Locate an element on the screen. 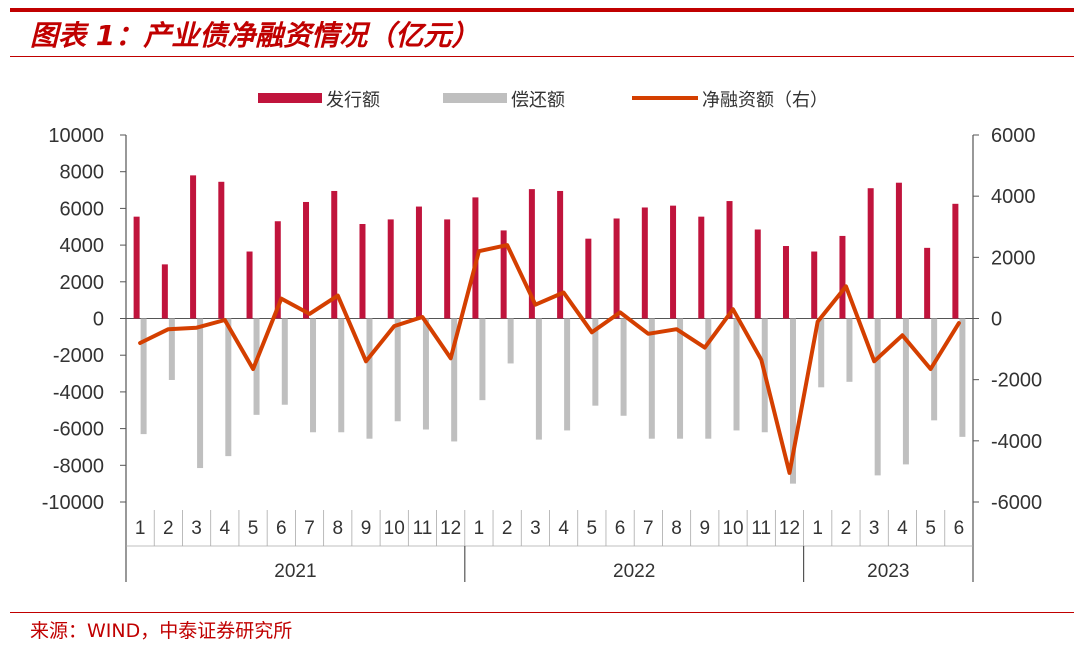 This screenshot has width=1080, height=645. top-rule is located at coordinates (542, 10).